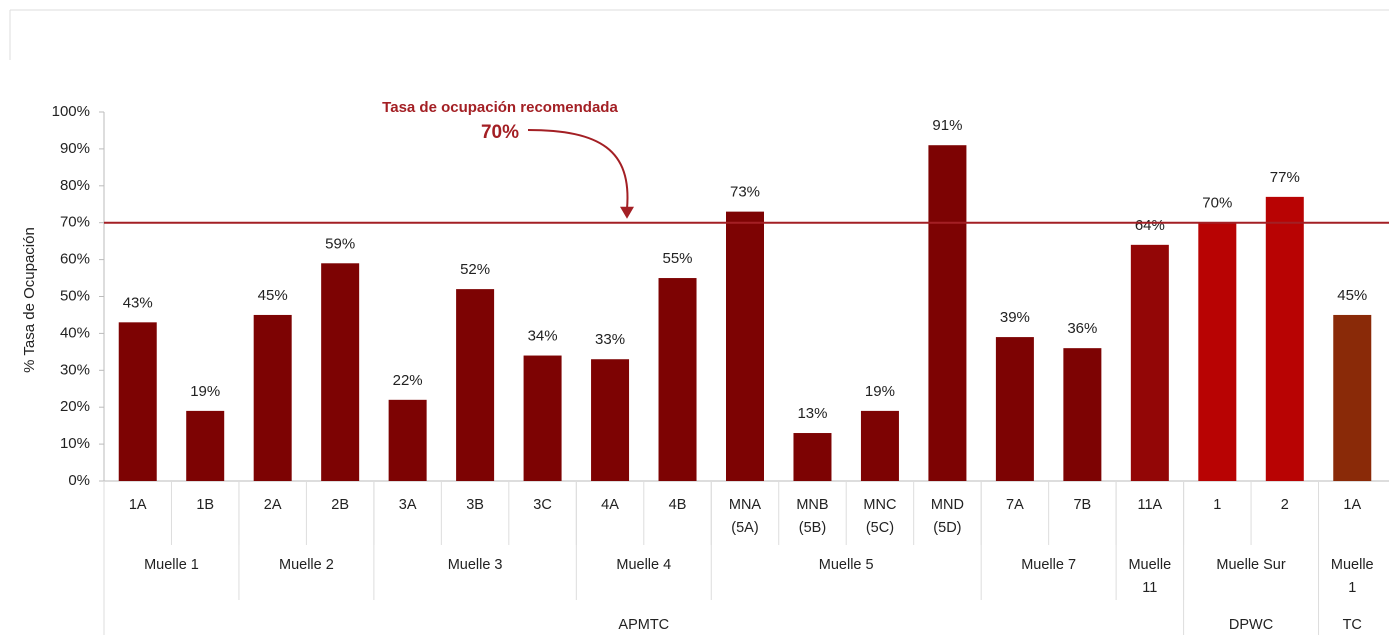  I want to click on x-tick-label: 3C, so click(542, 505).